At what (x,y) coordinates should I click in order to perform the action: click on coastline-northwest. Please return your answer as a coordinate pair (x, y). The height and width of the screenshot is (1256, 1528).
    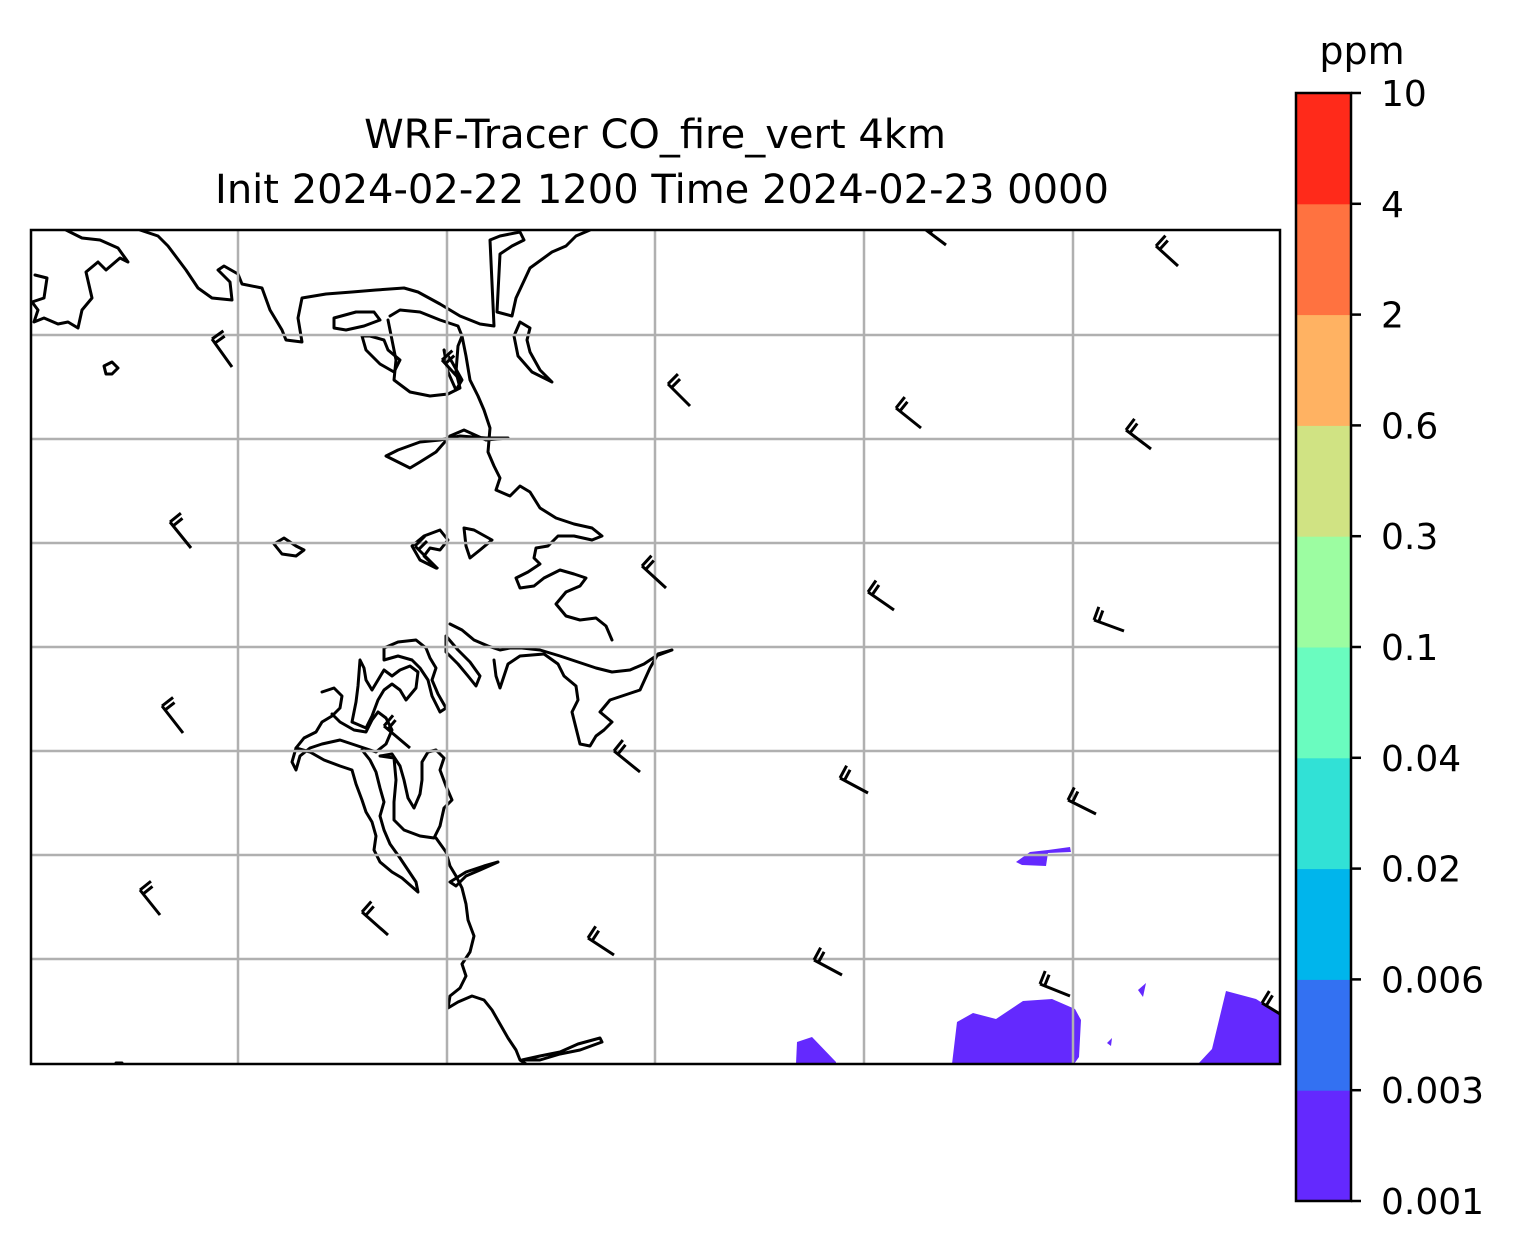
    Looking at the image, I should click on (80, 280).